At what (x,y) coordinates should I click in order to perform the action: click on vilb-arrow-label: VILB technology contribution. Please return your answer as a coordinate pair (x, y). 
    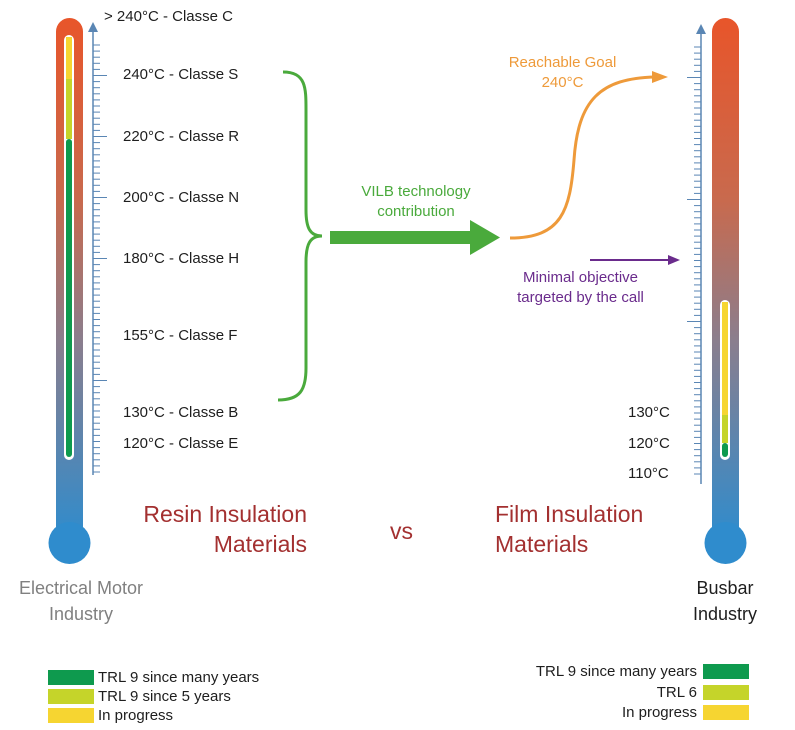
    Looking at the image, I should click on (416, 202).